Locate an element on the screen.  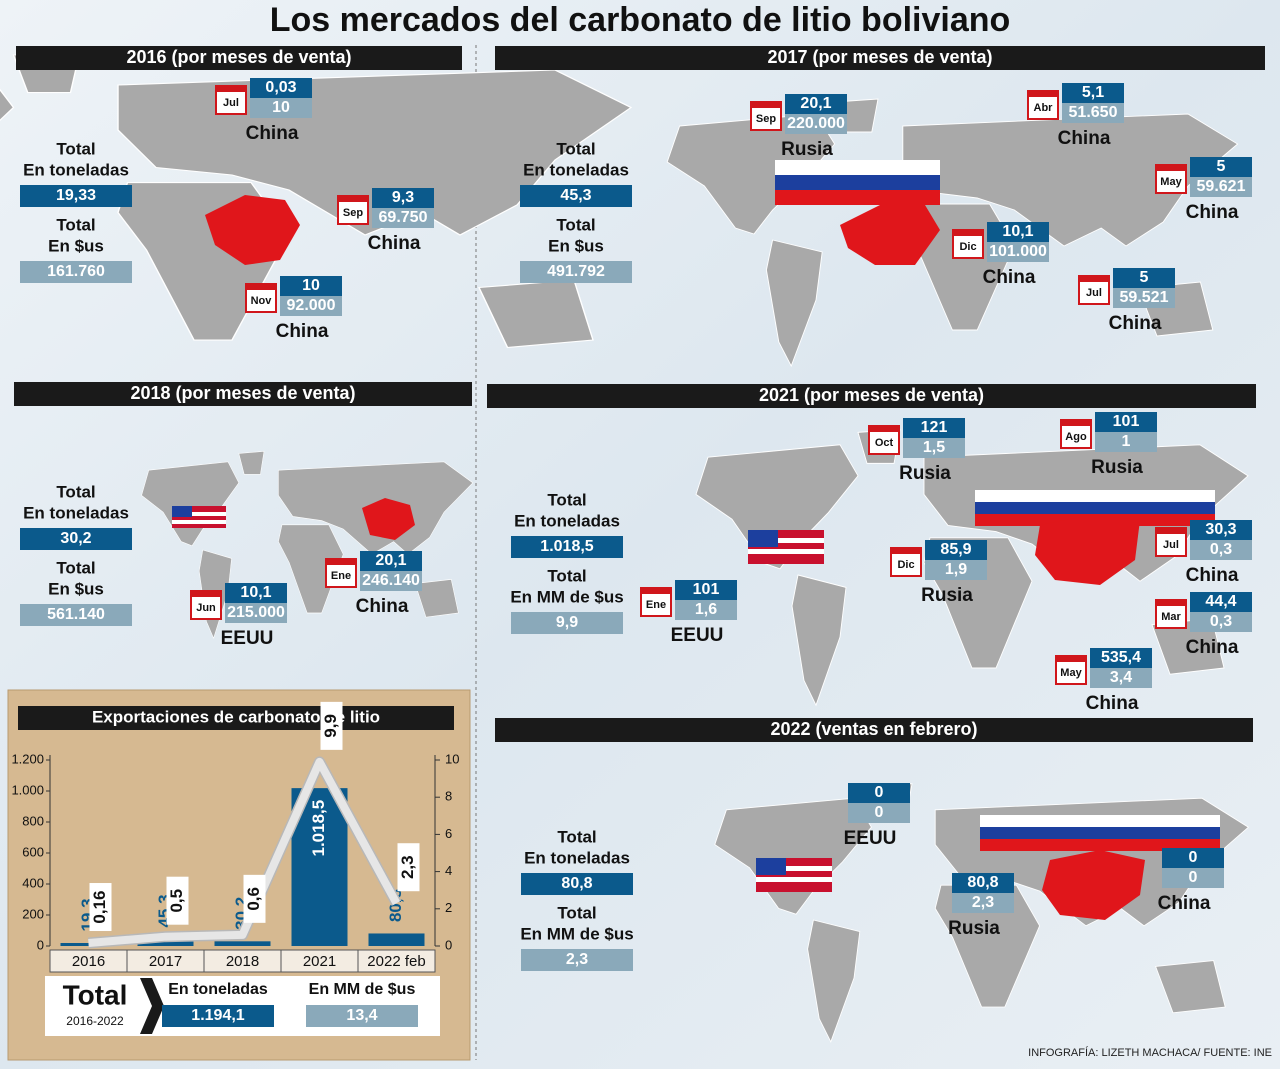
chart-title: Exportaciones de carbonato de litio is located at coordinates (236, 716).